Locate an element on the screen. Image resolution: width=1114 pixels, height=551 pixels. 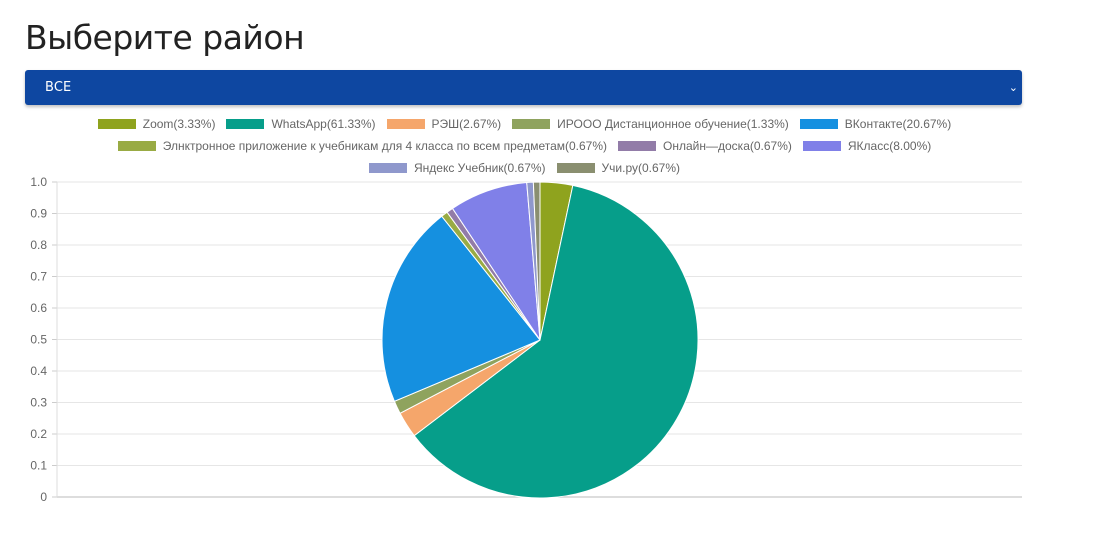
legend-item: Zoom(3.33%) is located at coordinates (156, 124).